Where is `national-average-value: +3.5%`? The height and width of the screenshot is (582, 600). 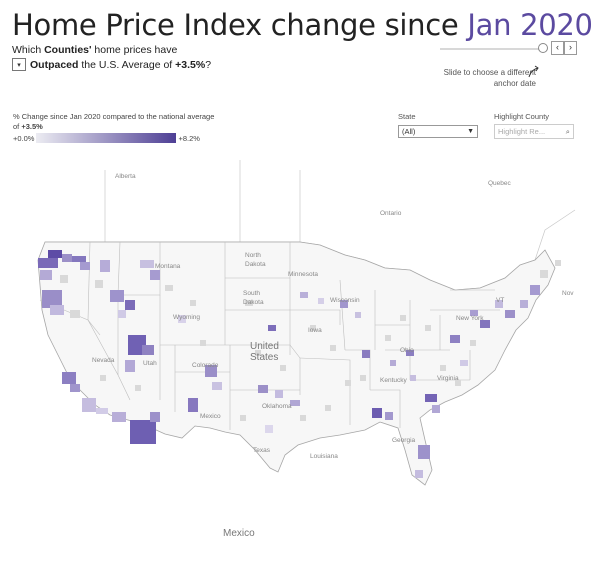
national-average-value: +3.5% is located at coordinates (190, 64).